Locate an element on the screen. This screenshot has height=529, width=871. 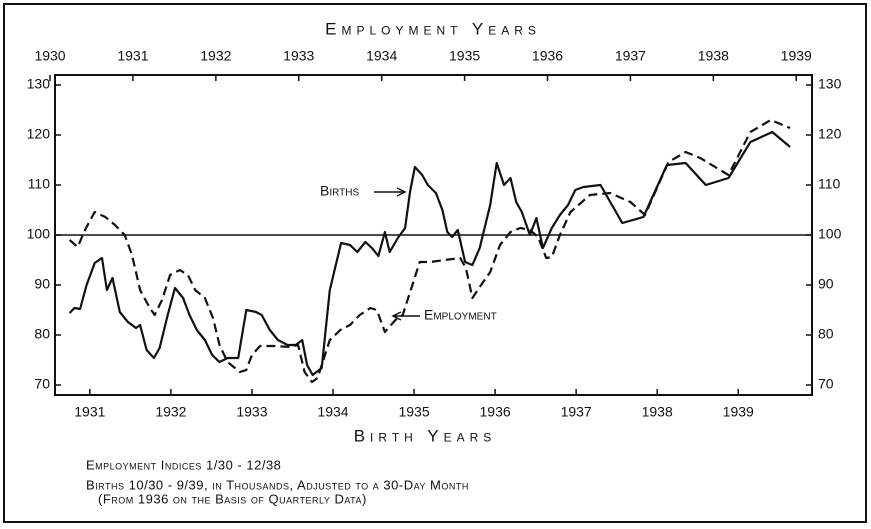
y2-tick-label: 130 is located at coordinates (830, 84).